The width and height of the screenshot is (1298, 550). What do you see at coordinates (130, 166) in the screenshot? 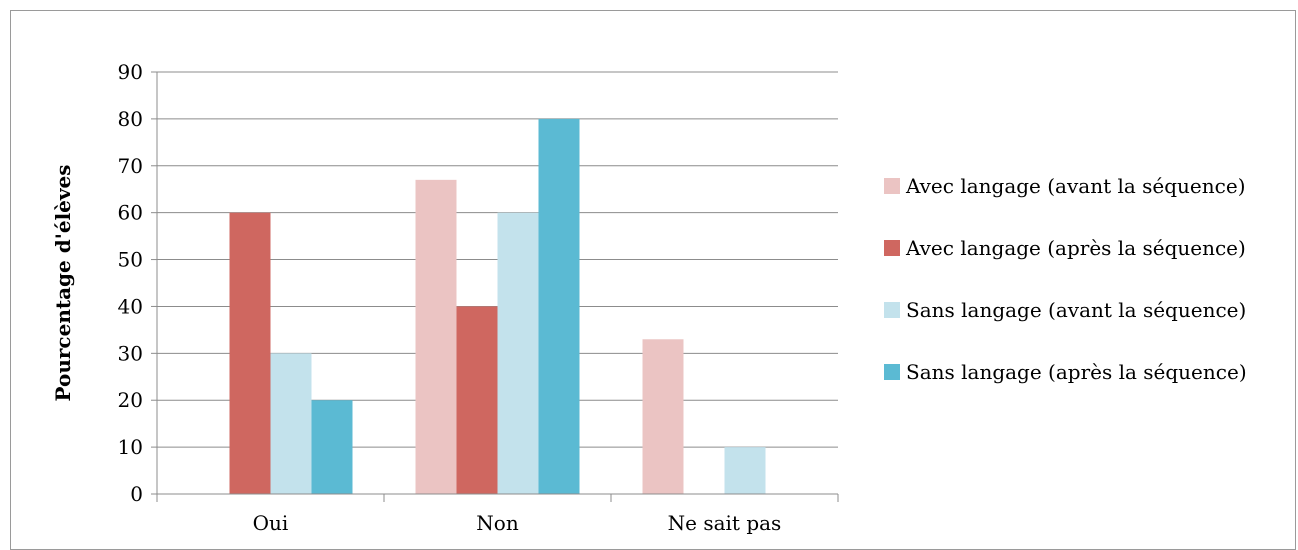
I see `y-tick-label: 70` at bounding box center [130, 166].